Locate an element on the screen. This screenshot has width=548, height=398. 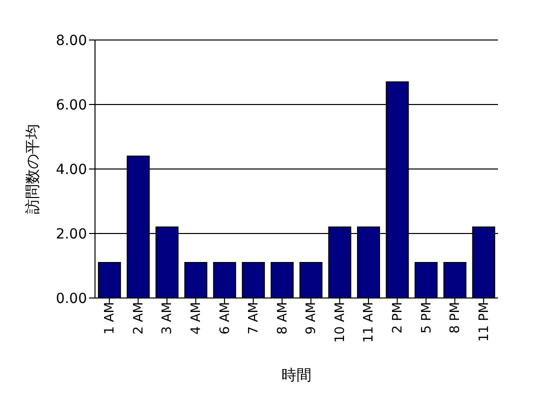
x-tick-label: 9 AM is located at coordinates (312, 318).